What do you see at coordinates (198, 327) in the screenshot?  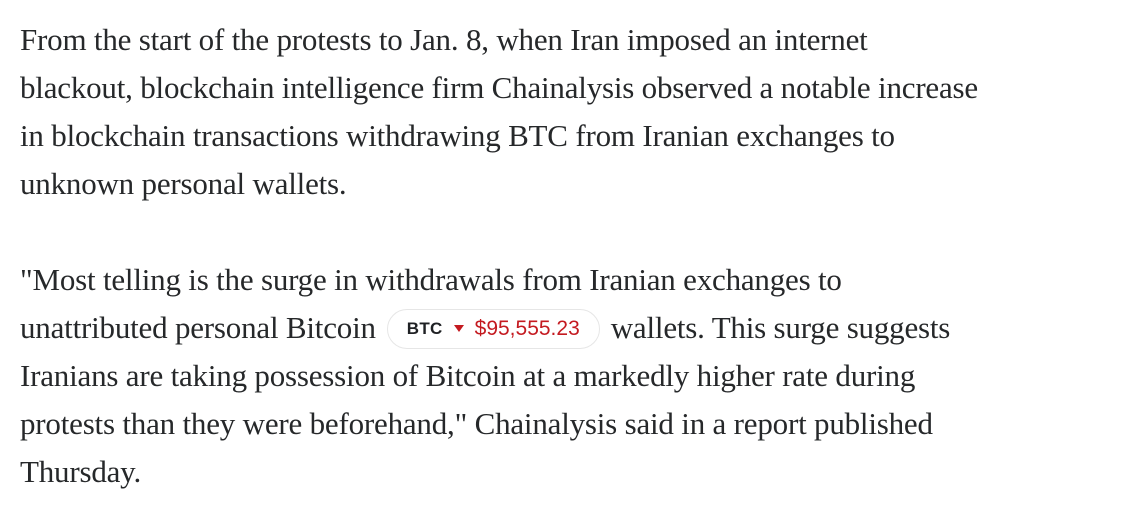 I see `paragraph-2-line2-before: unattributed personal Bitcoin` at bounding box center [198, 327].